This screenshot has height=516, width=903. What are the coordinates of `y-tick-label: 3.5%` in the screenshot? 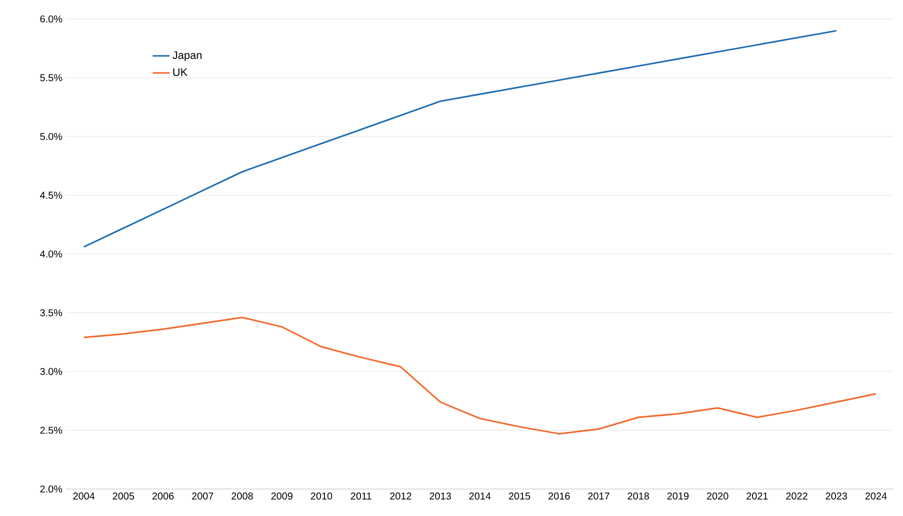 It's located at (51, 312).